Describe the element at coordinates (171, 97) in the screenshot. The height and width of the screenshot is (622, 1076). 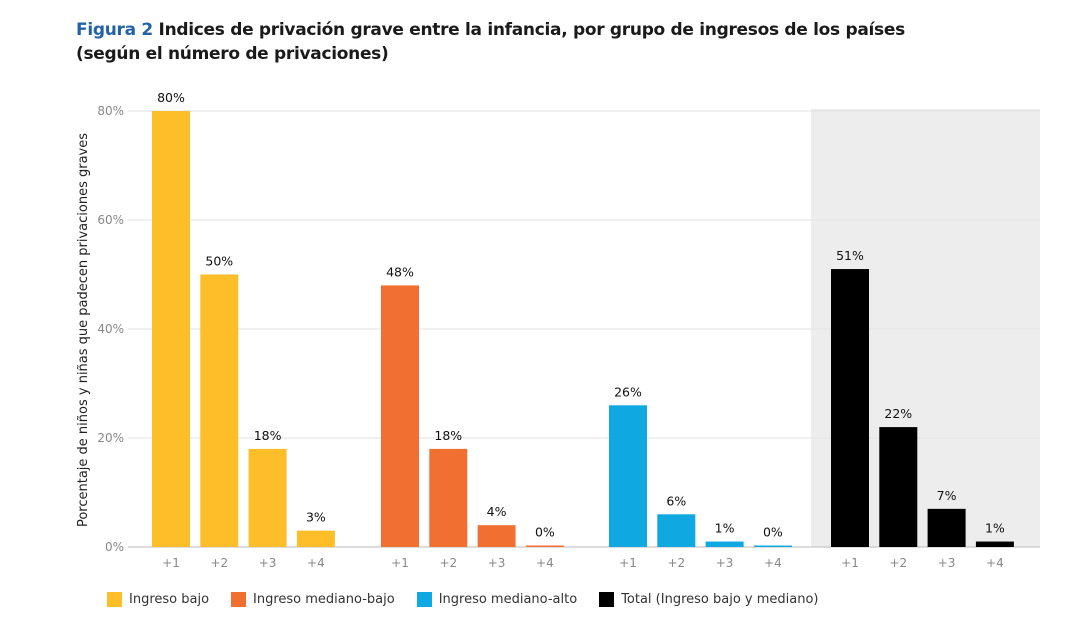
I see `data-label: 80%` at that location.